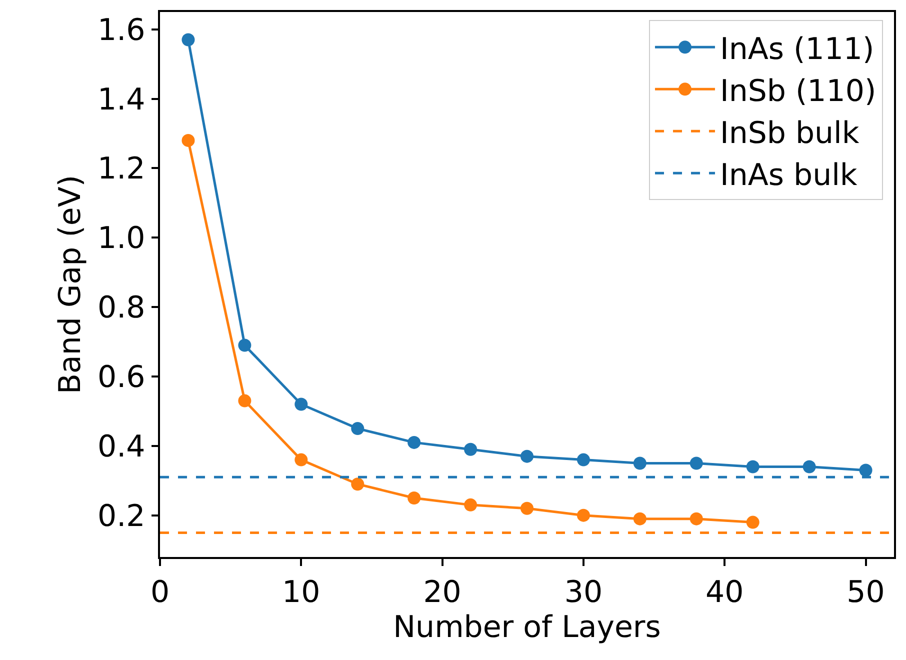 This screenshot has height=660, width=906. I want to click on legend-label: InAs (111), so click(797, 49).